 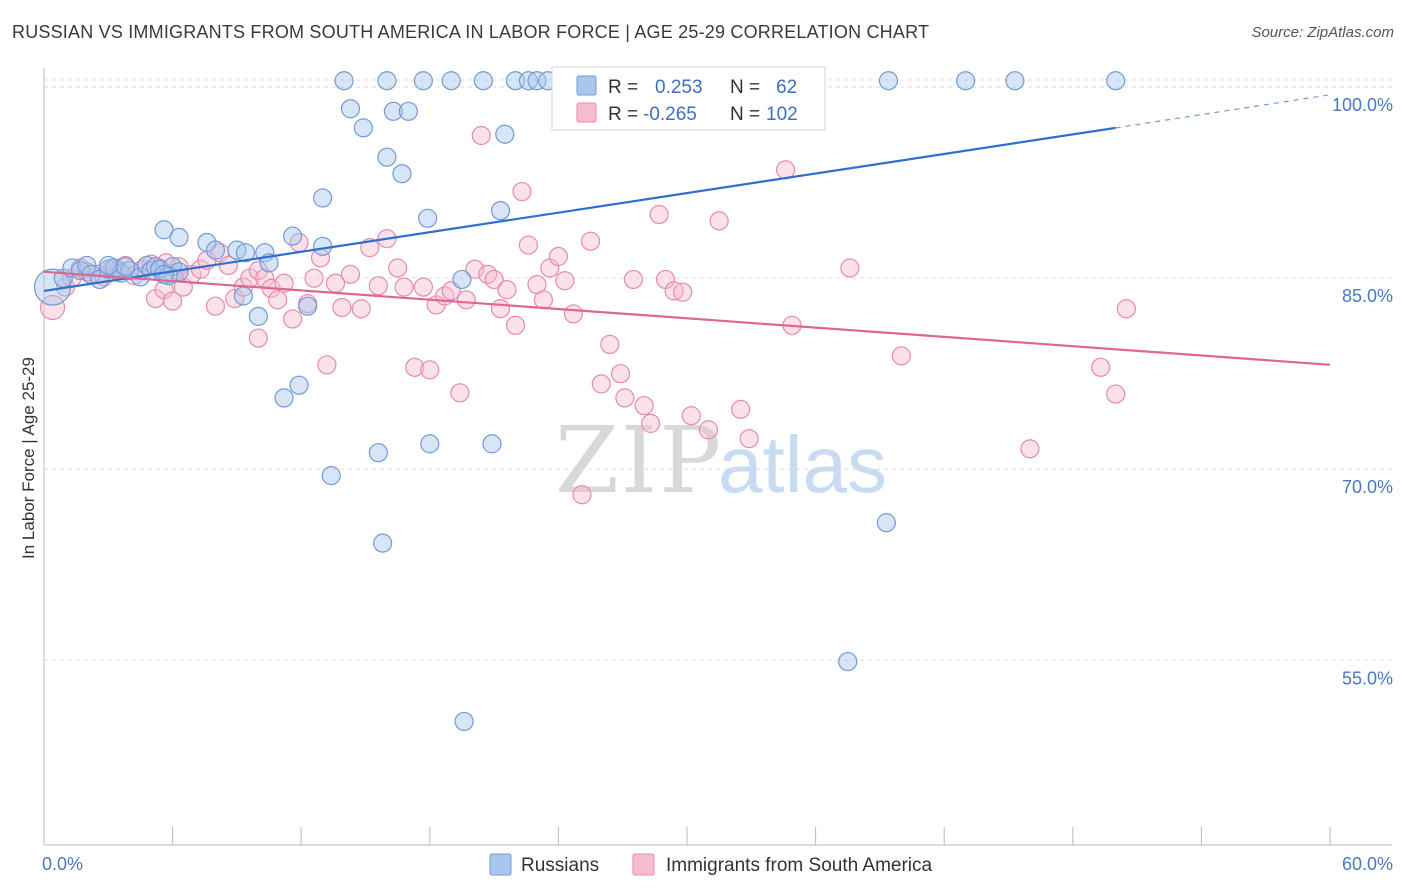 What do you see at coordinates (782, 114) in the screenshot?
I see `immigrants-n-value: 102` at bounding box center [782, 114].